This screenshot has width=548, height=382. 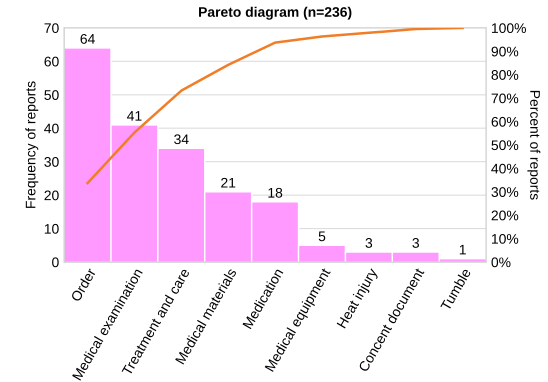 What do you see at coordinates (181, 139) in the screenshot?
I see `data-label: 34` at bounding box center [181, 139].